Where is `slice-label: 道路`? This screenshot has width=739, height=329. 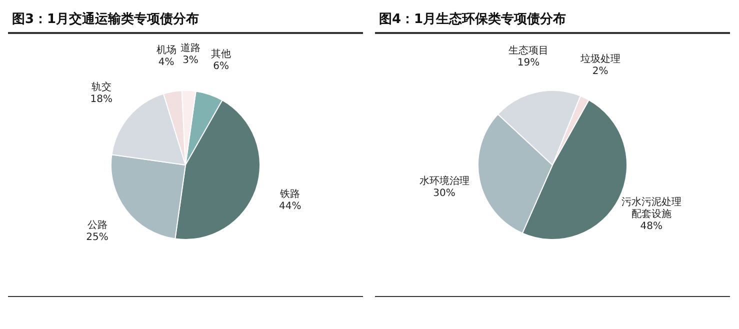
slice-label: 道路 is located at coordinates (190, 48).